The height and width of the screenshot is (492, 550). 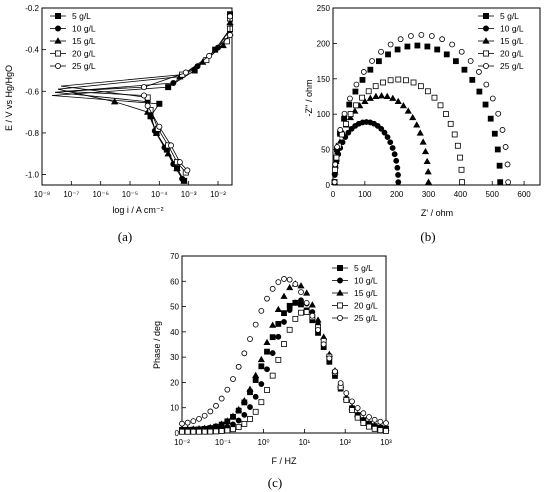 I want to click on panel-c-x-tick-label: 10¹, so click(x=305, y=442).